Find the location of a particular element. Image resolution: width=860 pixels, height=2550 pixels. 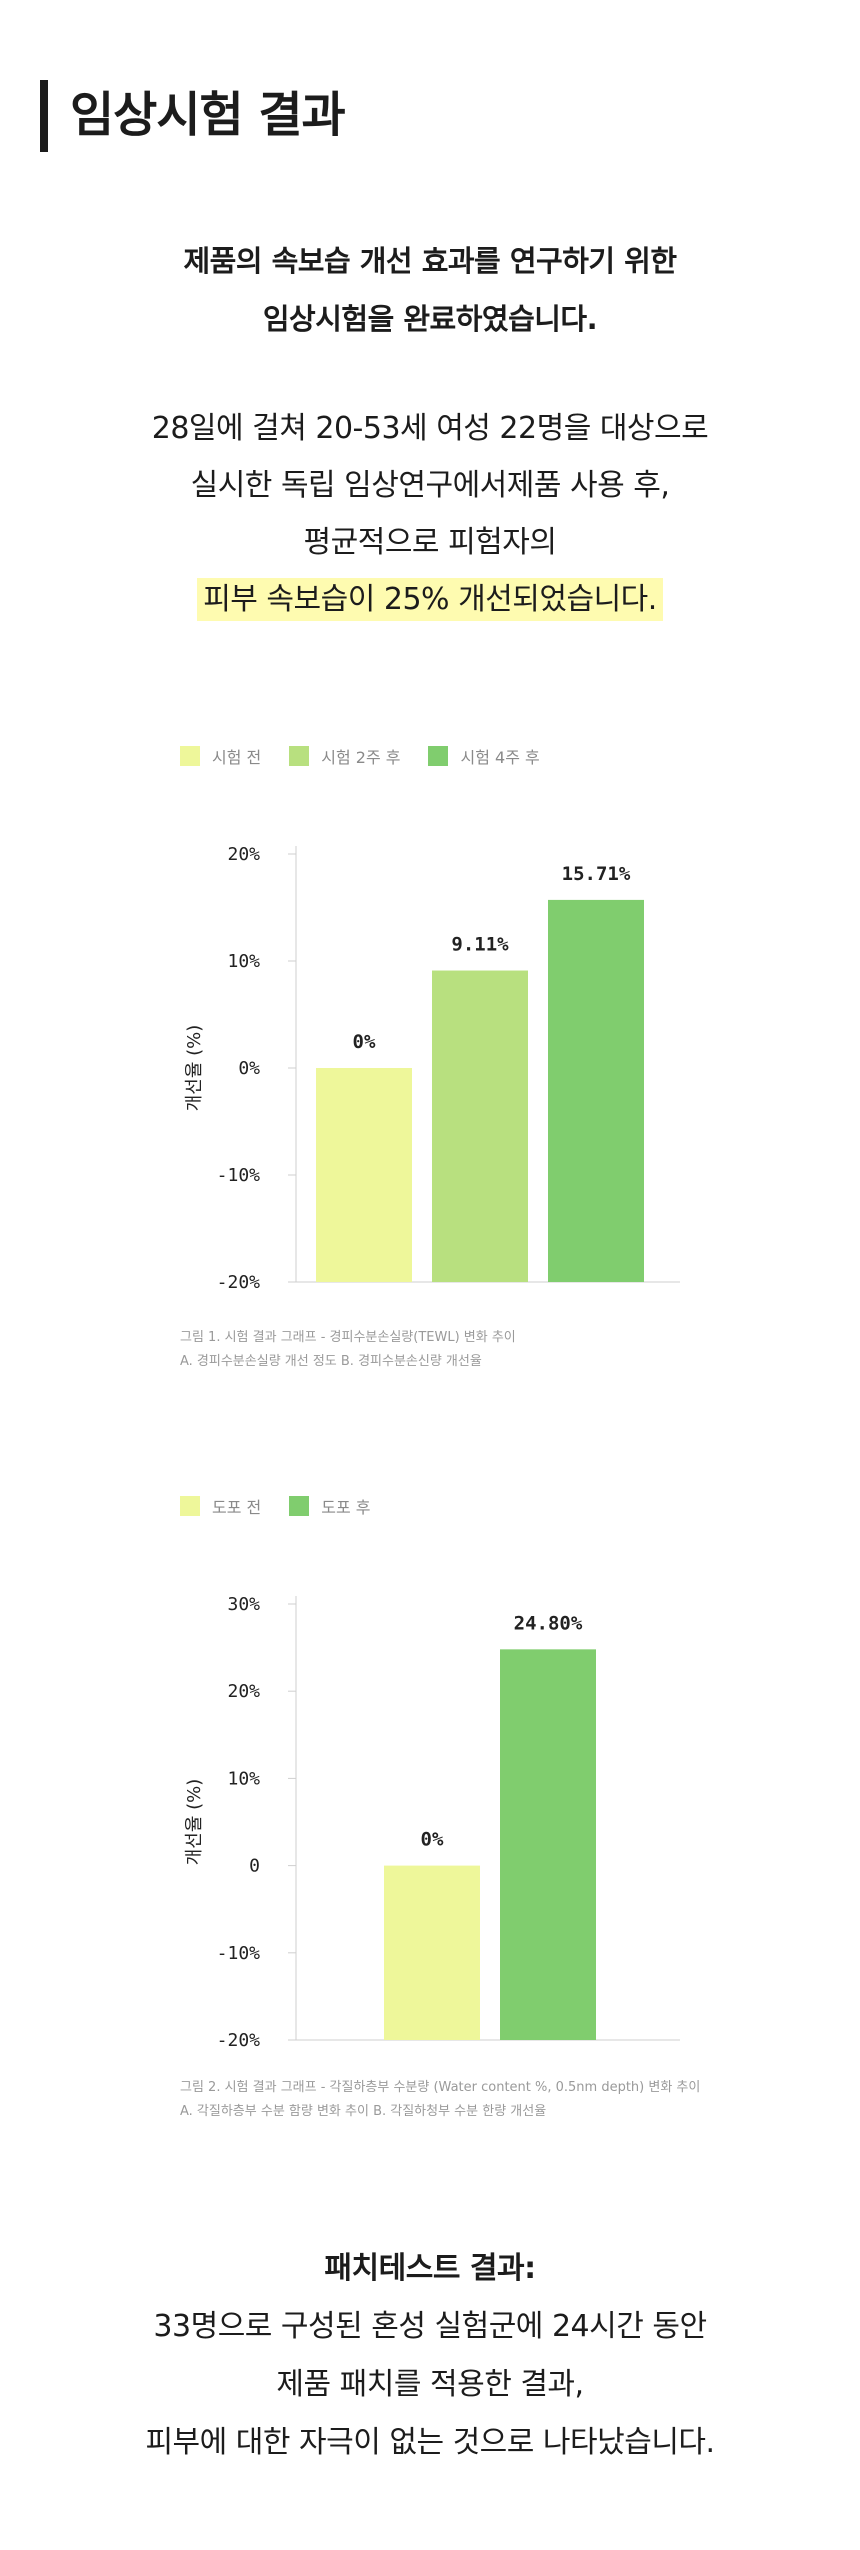

page-title: 임상시험 결과 is located at coordinates (208, 115).